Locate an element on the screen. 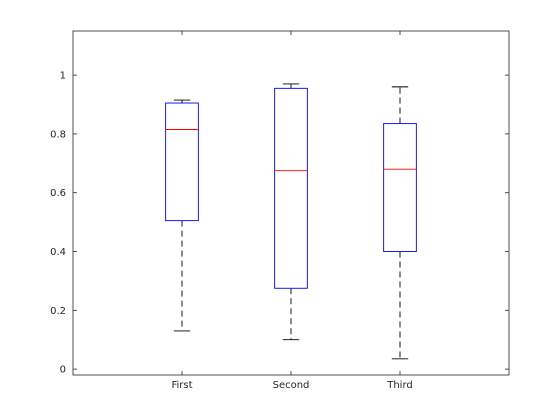  y-tick-label: 0.2 is located at coordinates (58, 311).